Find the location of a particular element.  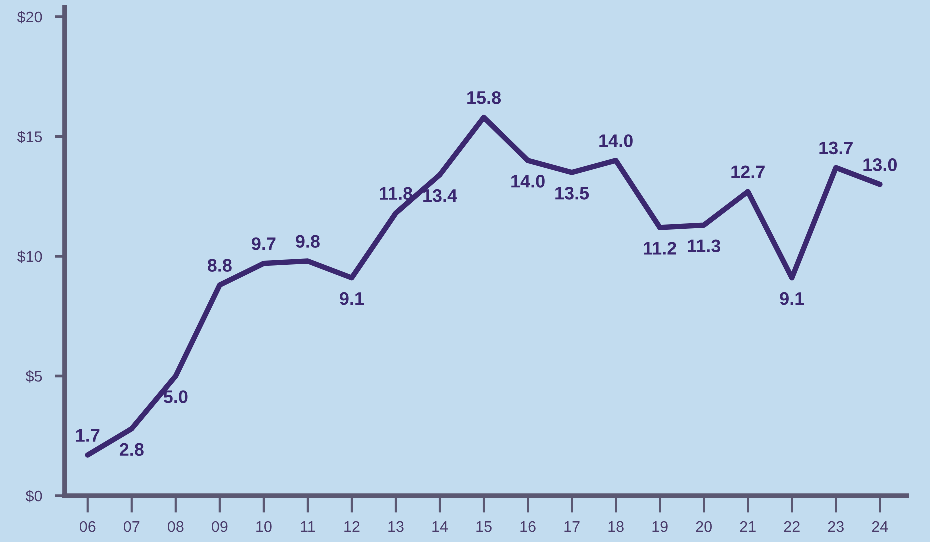

data-label: 15.8 is located at coordinates (485, 98).